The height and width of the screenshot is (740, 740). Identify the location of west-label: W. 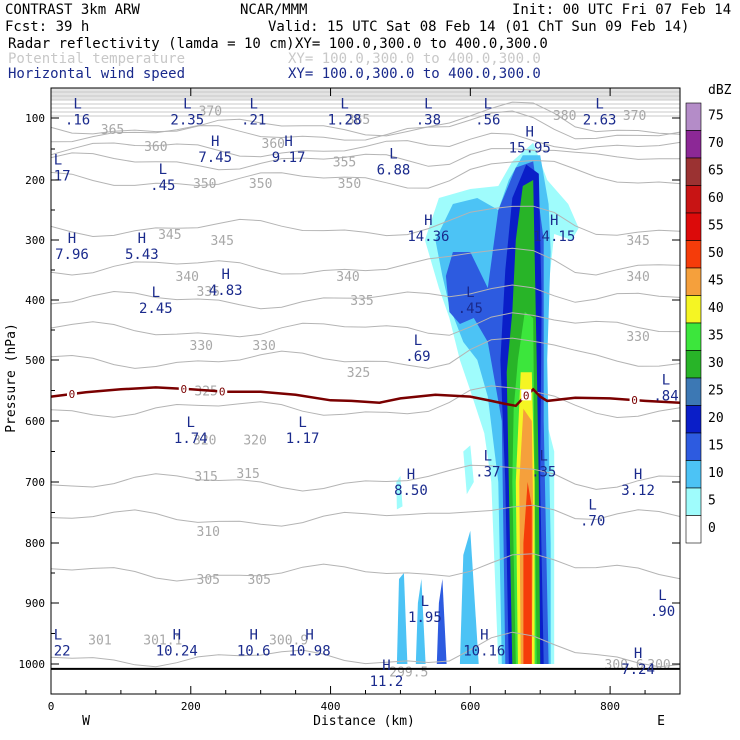
(86, 721).